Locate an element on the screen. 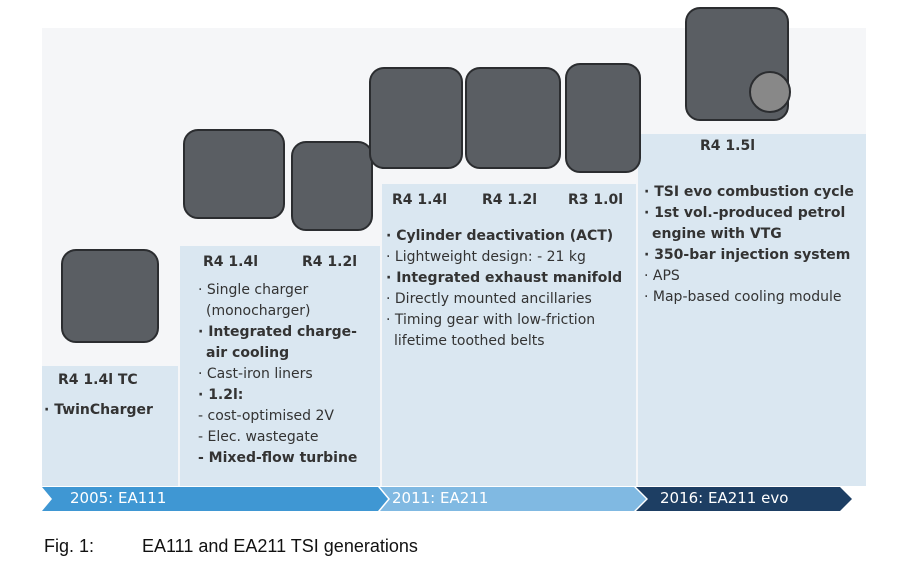 This screenshot has height=575, width=897. feature-item: · 1.2l: is located at coordinates (221, 395).